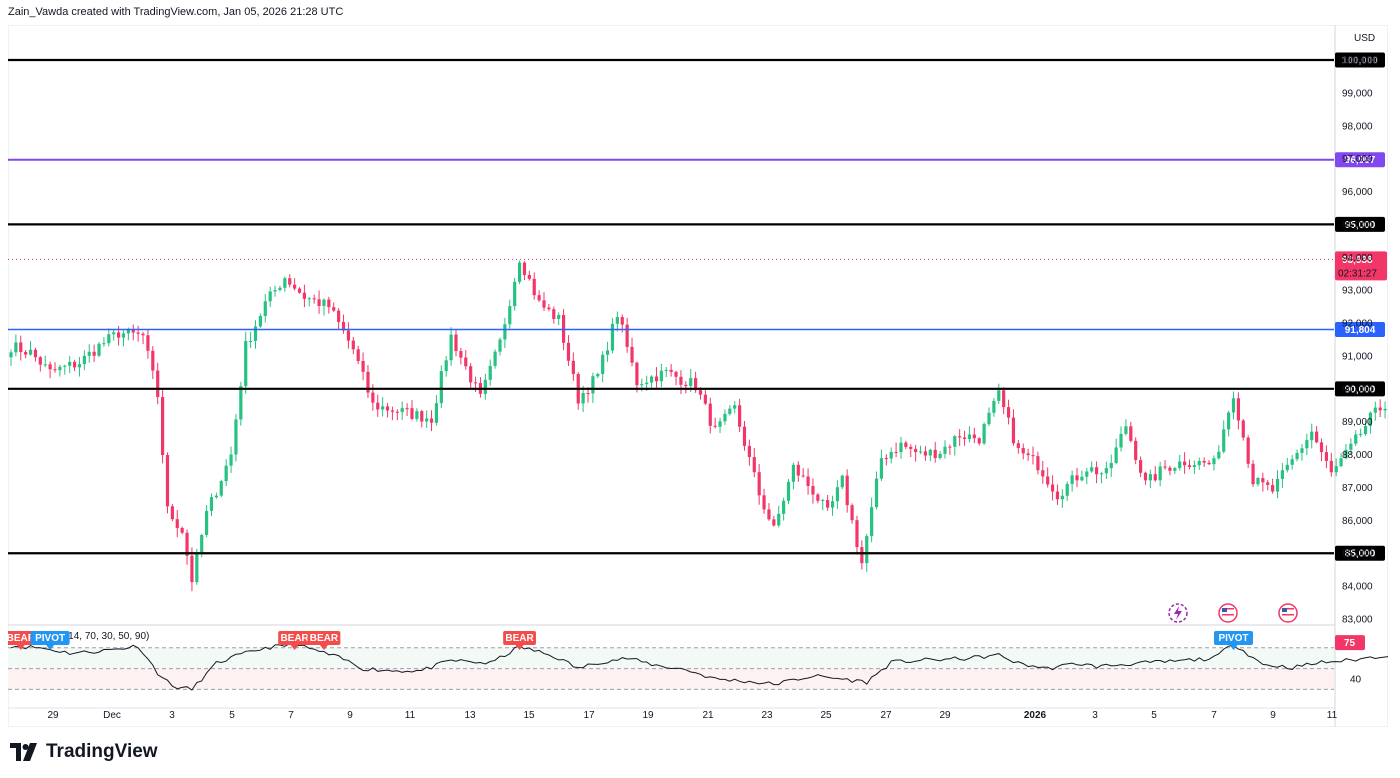 Image resolution: width=1400 pixels, height=778 pixels. Describe the element at coordinates (1154, 715) in the screenshot. I see `time-tick-label: 5` at that location.